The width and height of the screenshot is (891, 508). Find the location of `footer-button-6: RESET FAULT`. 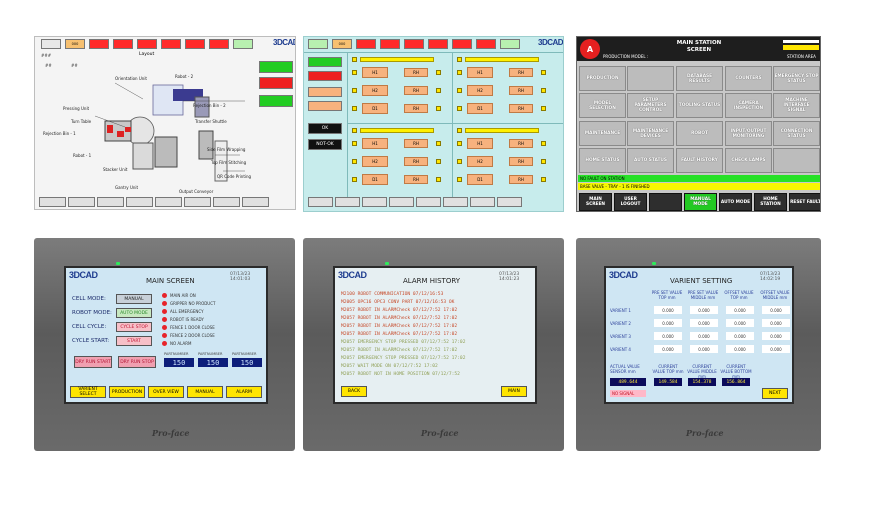

footer-button-6: RESET FAULT is located at coordinates (804, 202).